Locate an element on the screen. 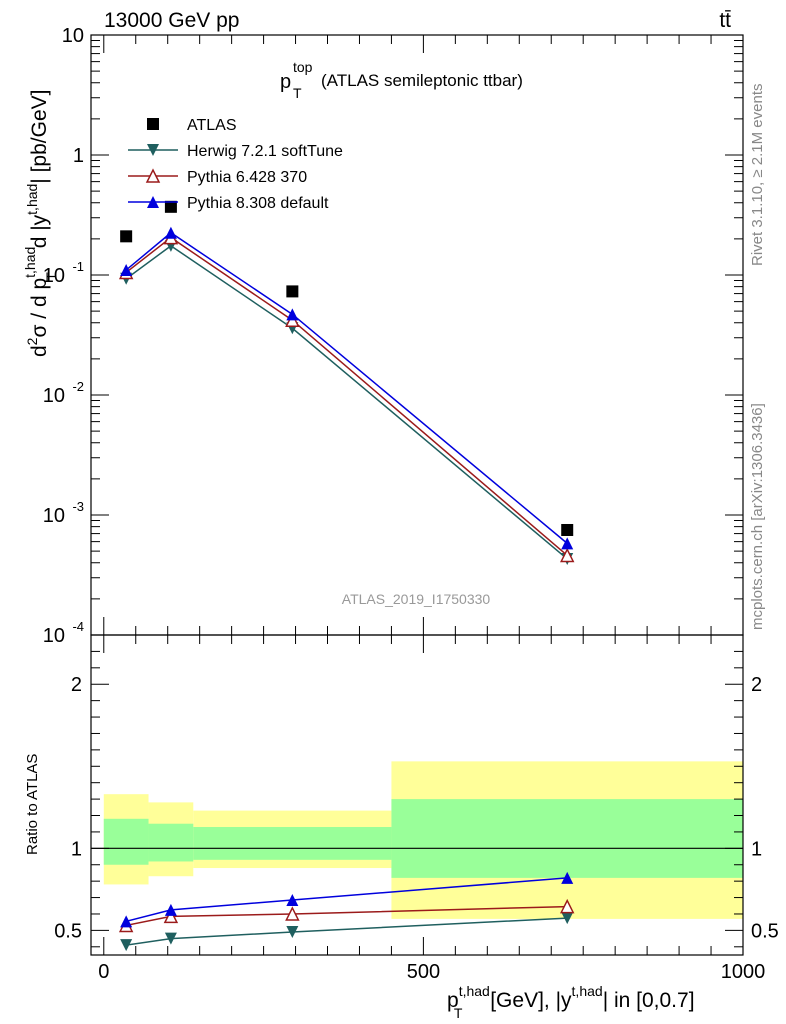 Image resolution: width=786 pixels, height=1024 pixels. ratio-xlabel: pt,had T [GeV], |yt,had| in [0,0.7] is located at coordinates (571, 1002).